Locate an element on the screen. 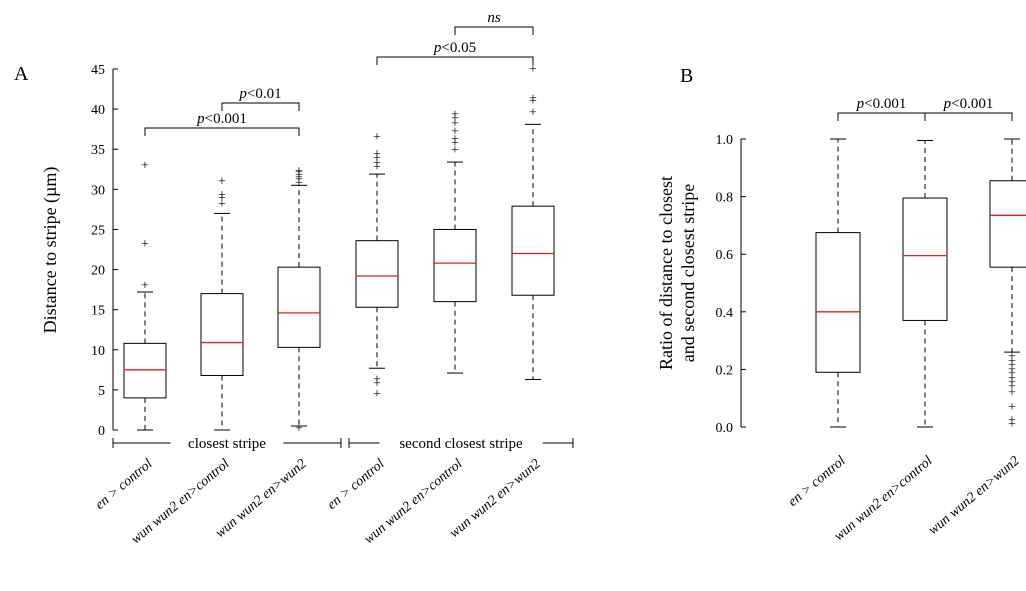  panel-a-group-bracket: closest stripe is located at coordinates (227, 443).